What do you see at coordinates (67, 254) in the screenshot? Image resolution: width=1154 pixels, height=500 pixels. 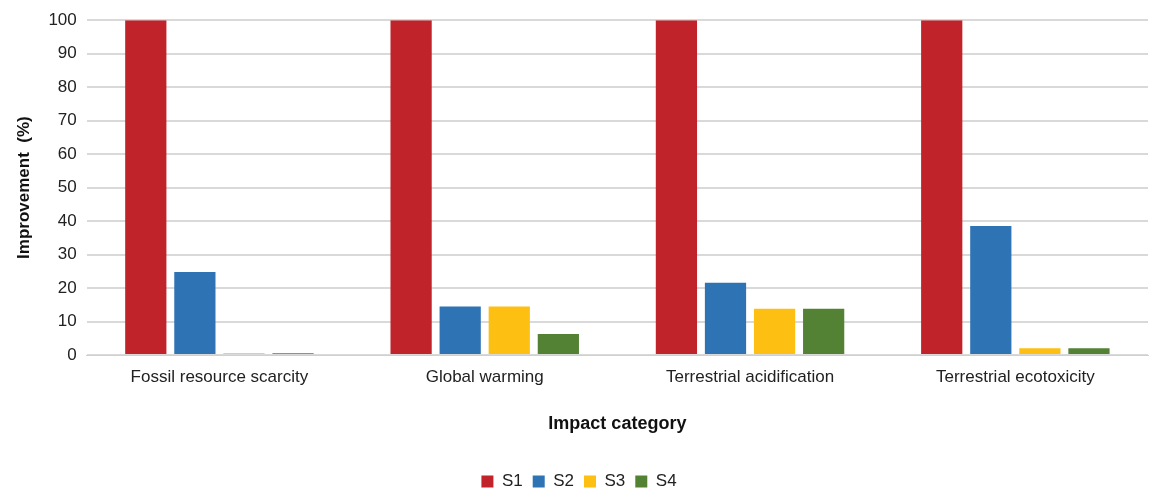 I see `y-tick-label: 30` at bounding box center [67, 254].